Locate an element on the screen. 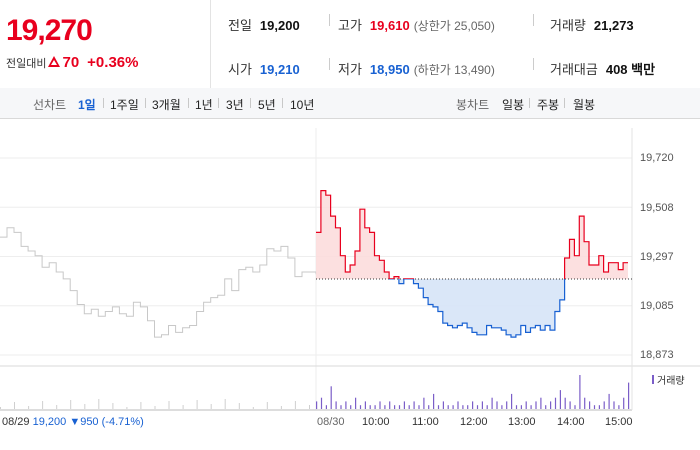 The height and width of the screenshot is (450, 700). current-price: 19,270 is located at coordinates (49, 30).